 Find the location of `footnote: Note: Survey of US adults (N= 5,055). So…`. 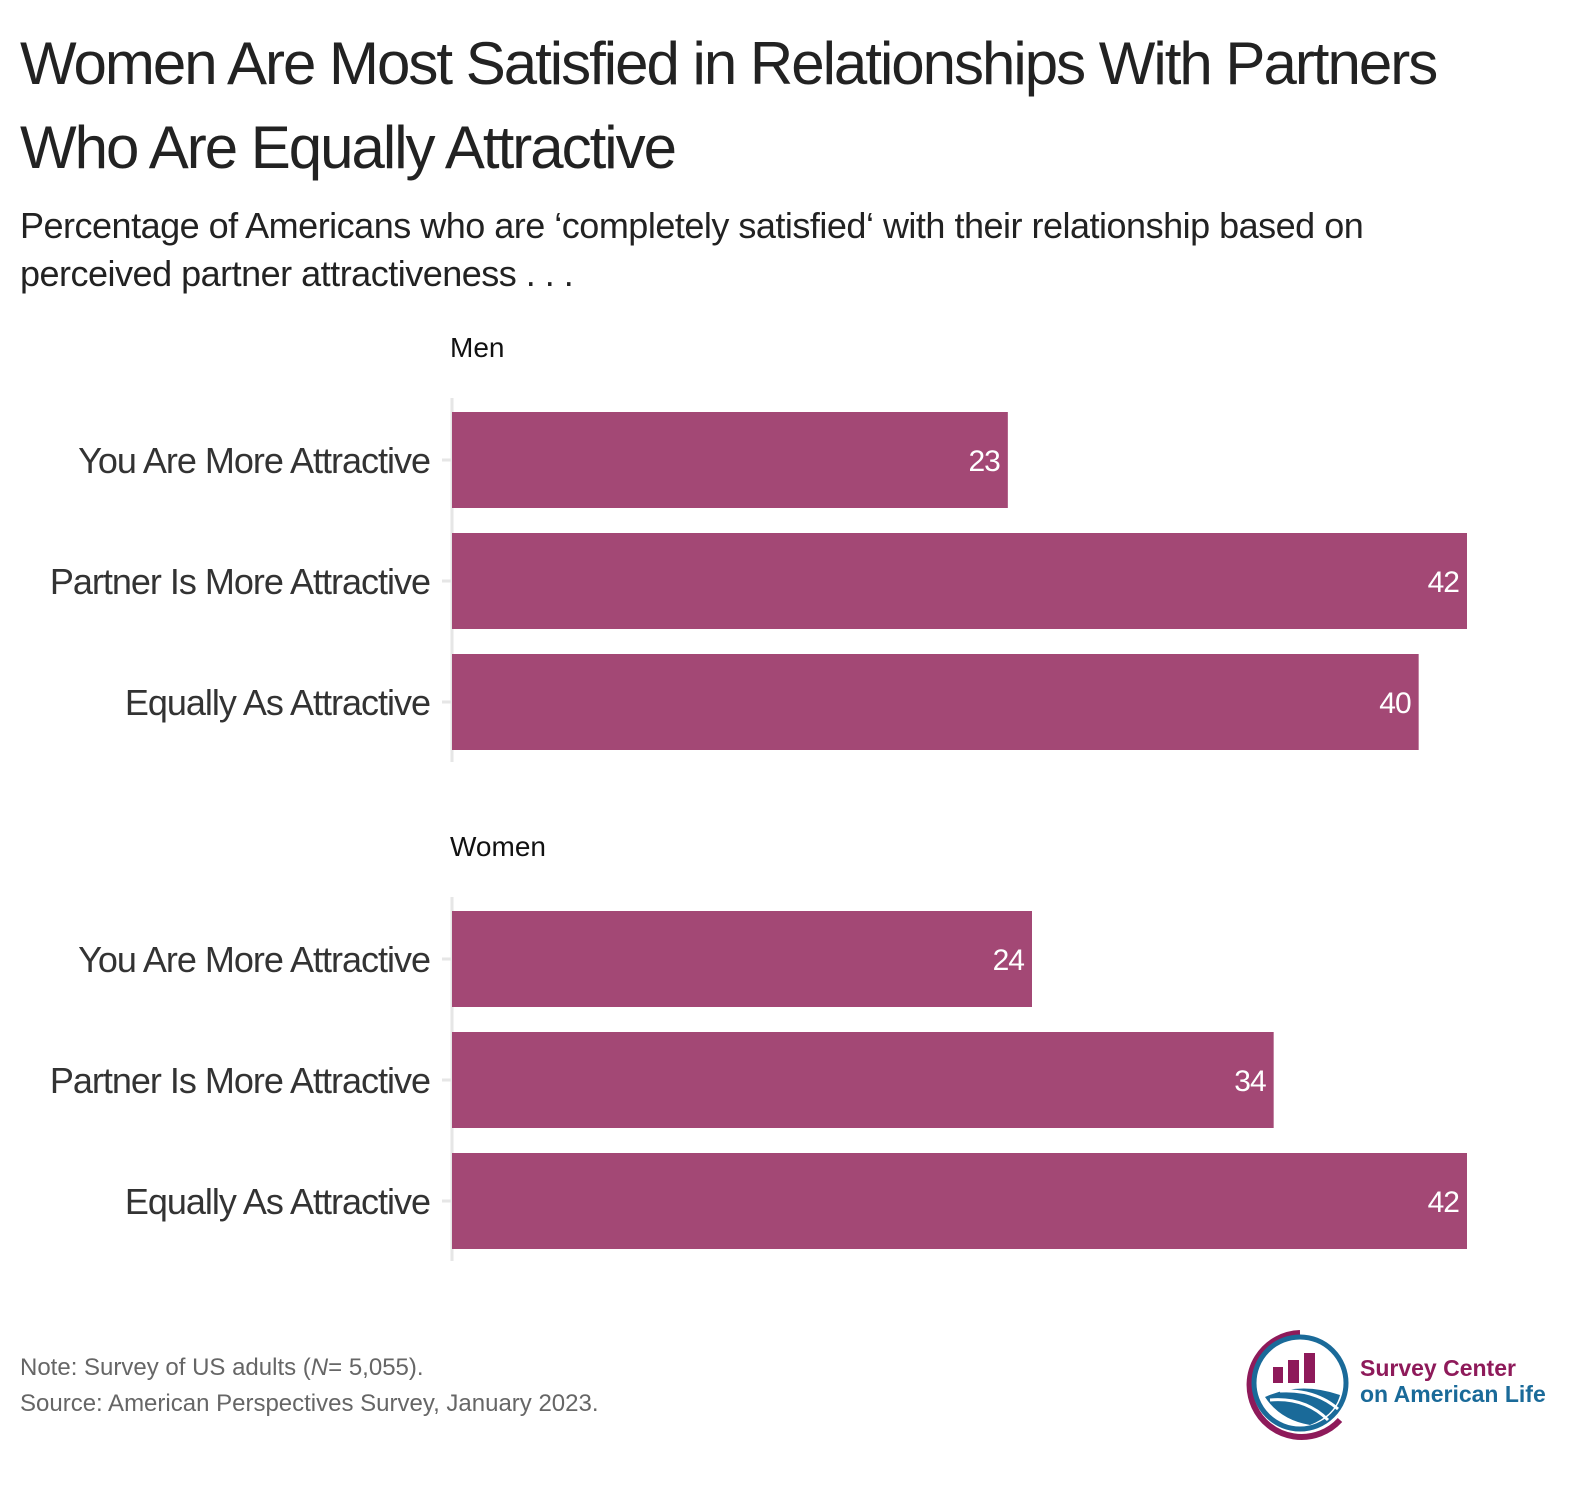

footnote: Note: Survey of US adults (N= 5,055). So… is located at coordinates (309, 1386).